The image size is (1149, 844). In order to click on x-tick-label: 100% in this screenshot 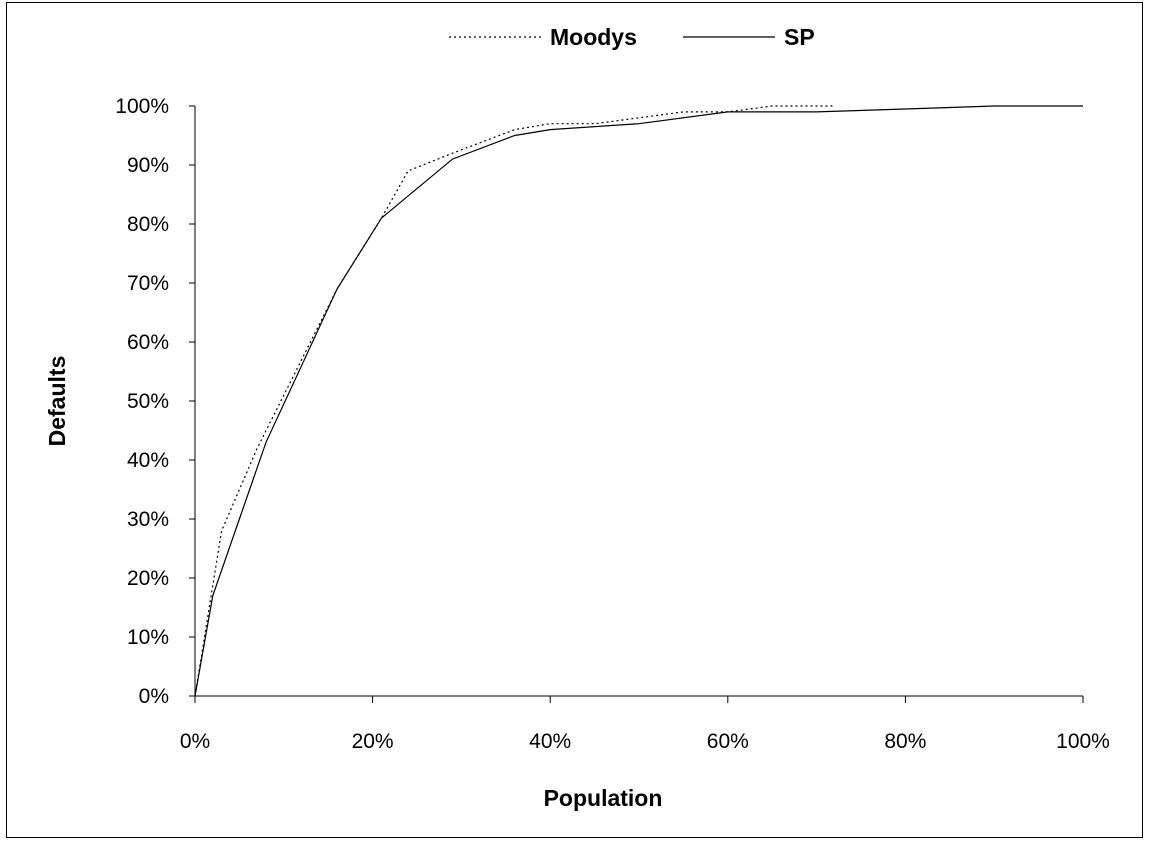, I will do `click(1083, 741)`.